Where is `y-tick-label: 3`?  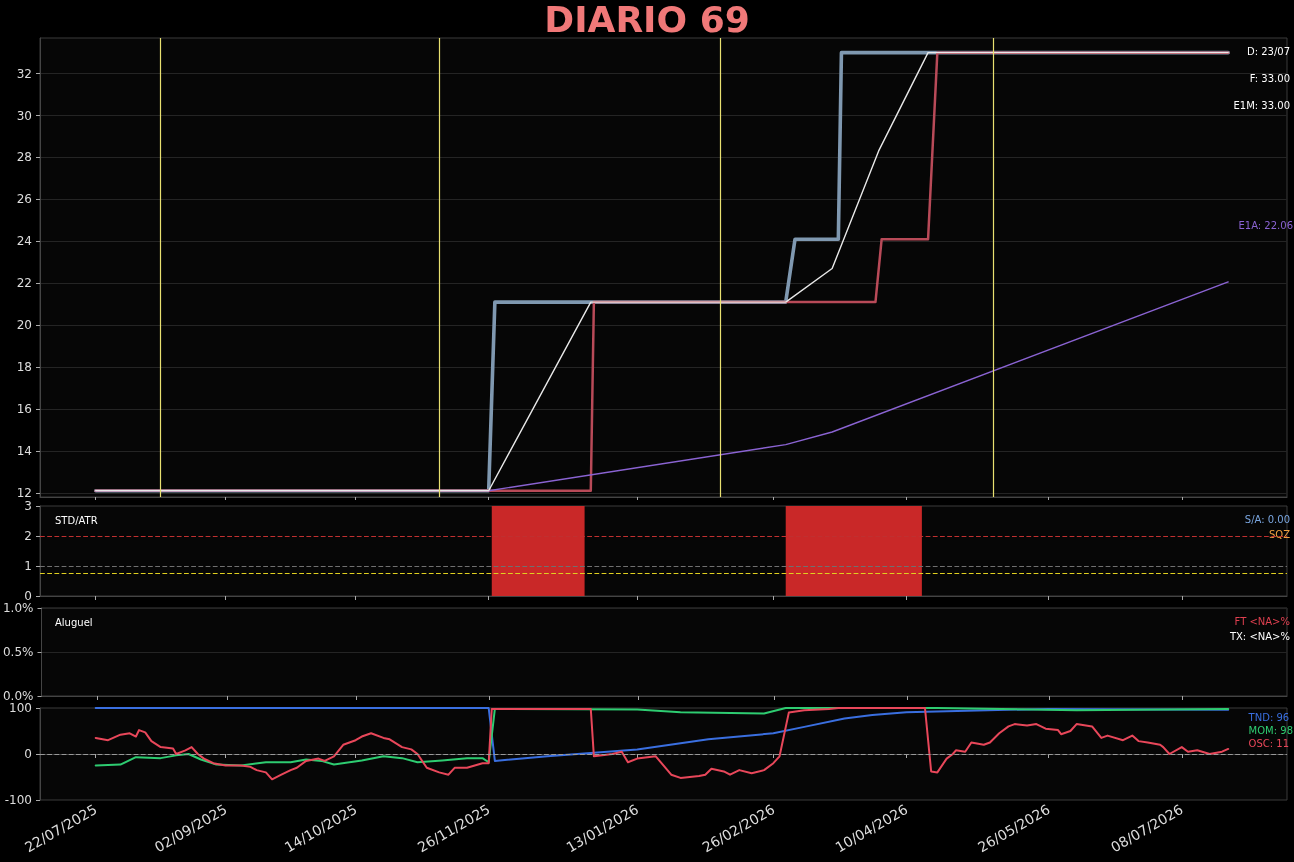
y-tick-label: 3 is located at coordinates (28, 506).